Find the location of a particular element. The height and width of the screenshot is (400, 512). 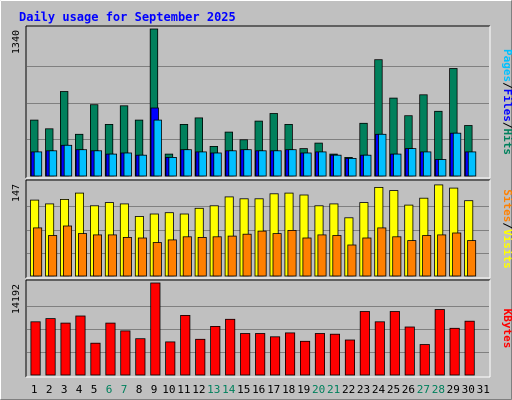

x-tick-label: 8 is located at coordinates (139, 389).